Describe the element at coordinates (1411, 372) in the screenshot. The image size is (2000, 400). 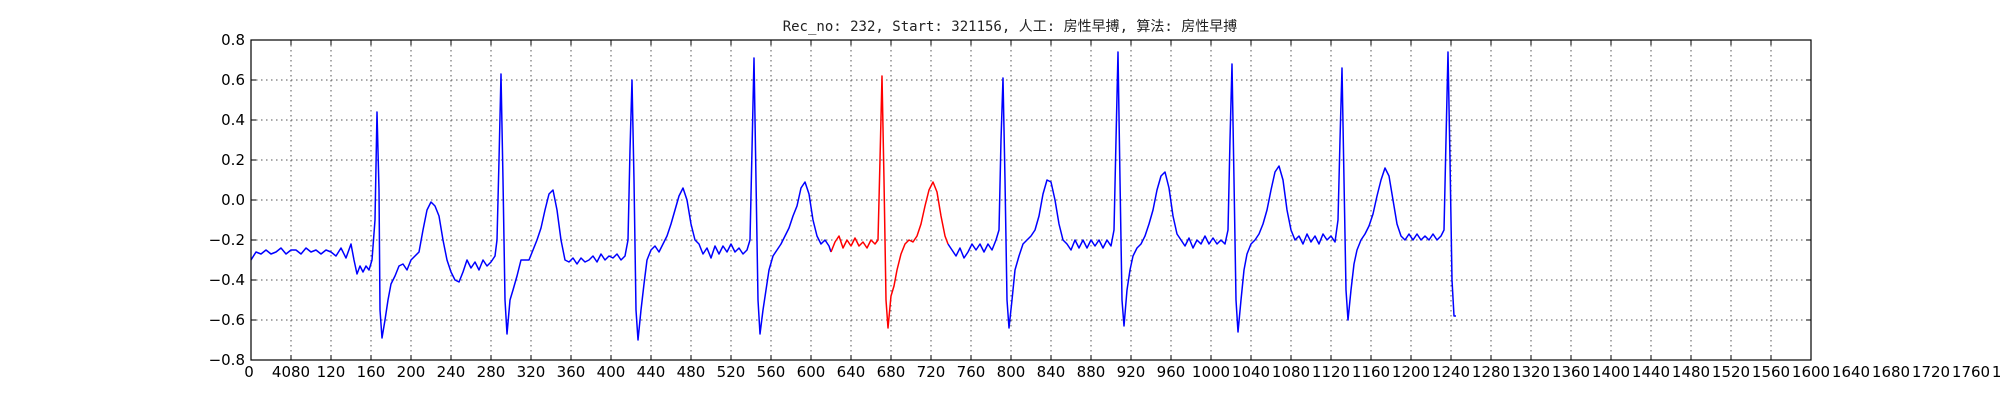
I see `x-tick-label: 1200` at that location.